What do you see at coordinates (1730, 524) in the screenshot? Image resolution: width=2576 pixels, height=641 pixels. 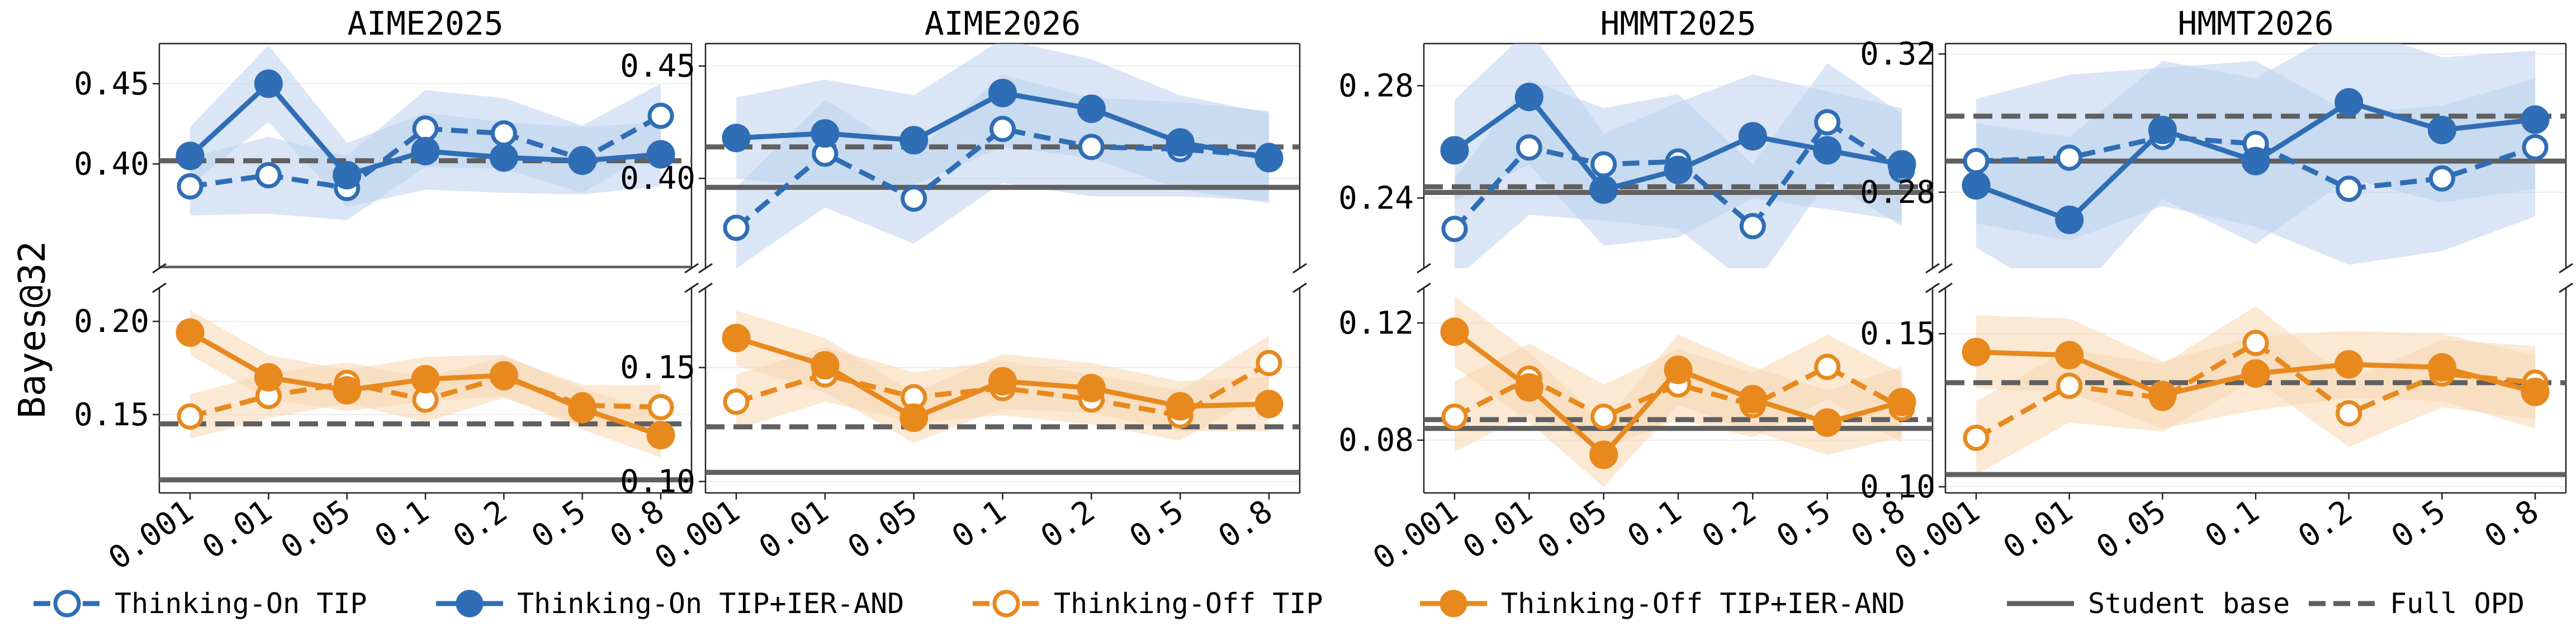 I see `x-tick-label: 0.2` at bounding box center [1730, 524].